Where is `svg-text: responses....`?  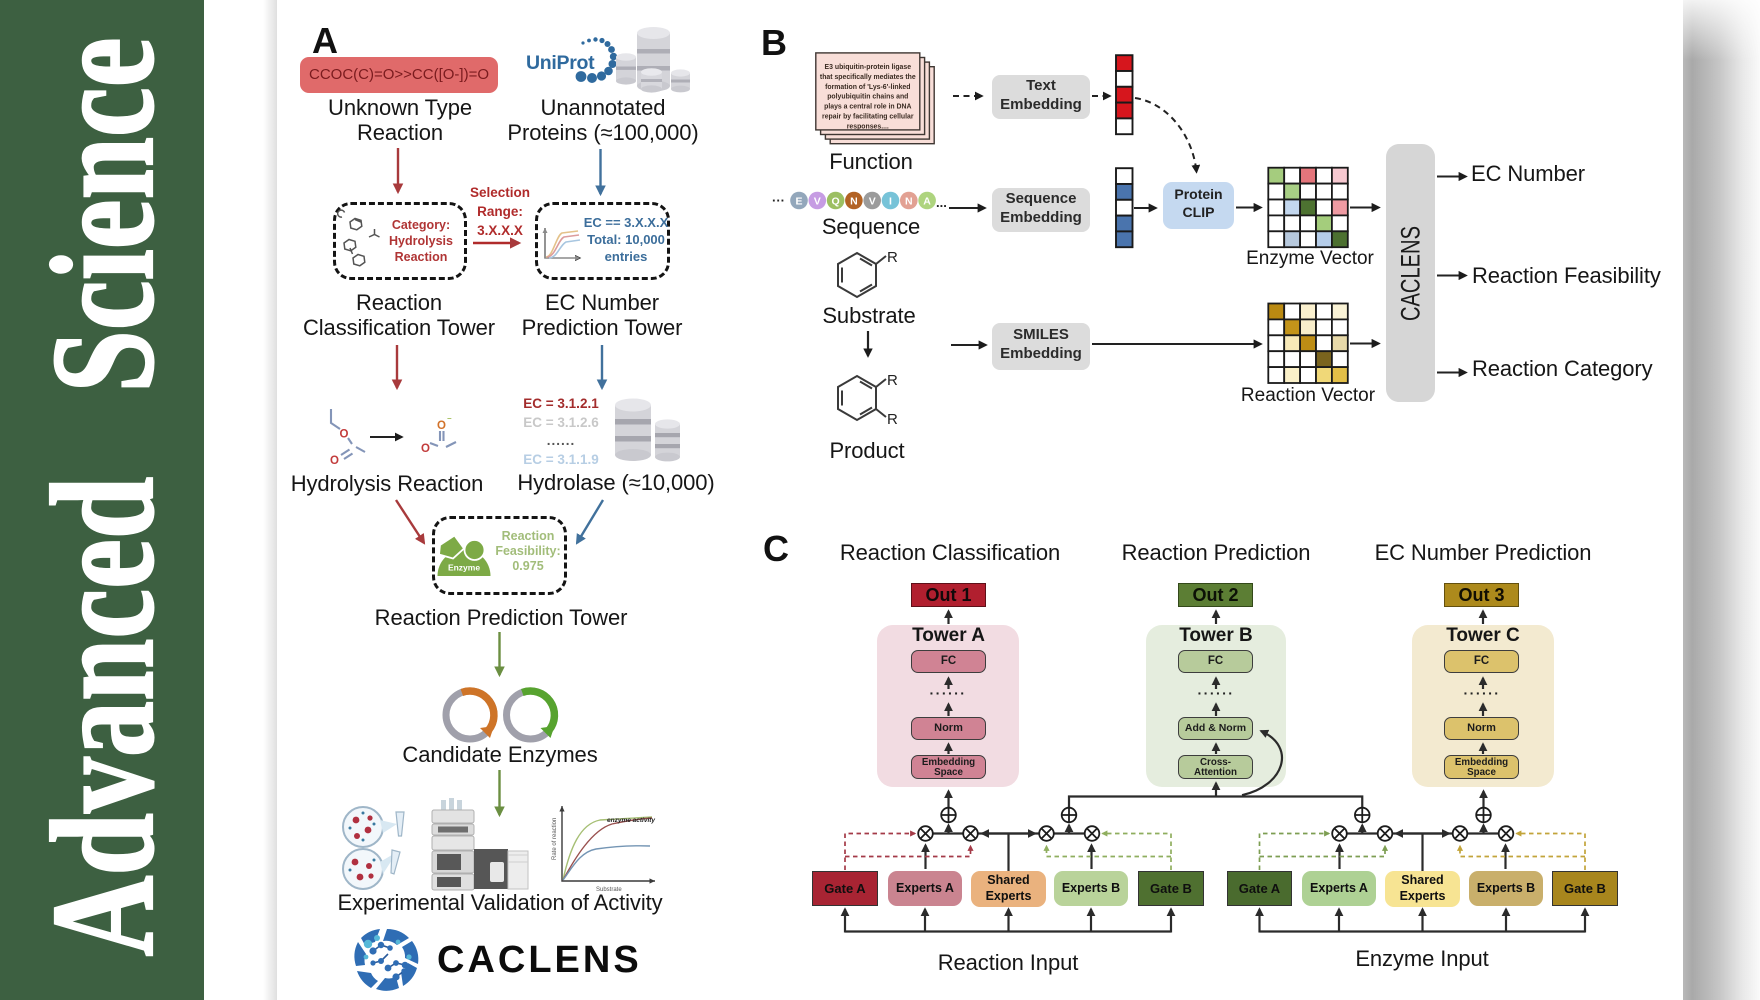
svg-text: responses.... is located at coordinates (868, 126).